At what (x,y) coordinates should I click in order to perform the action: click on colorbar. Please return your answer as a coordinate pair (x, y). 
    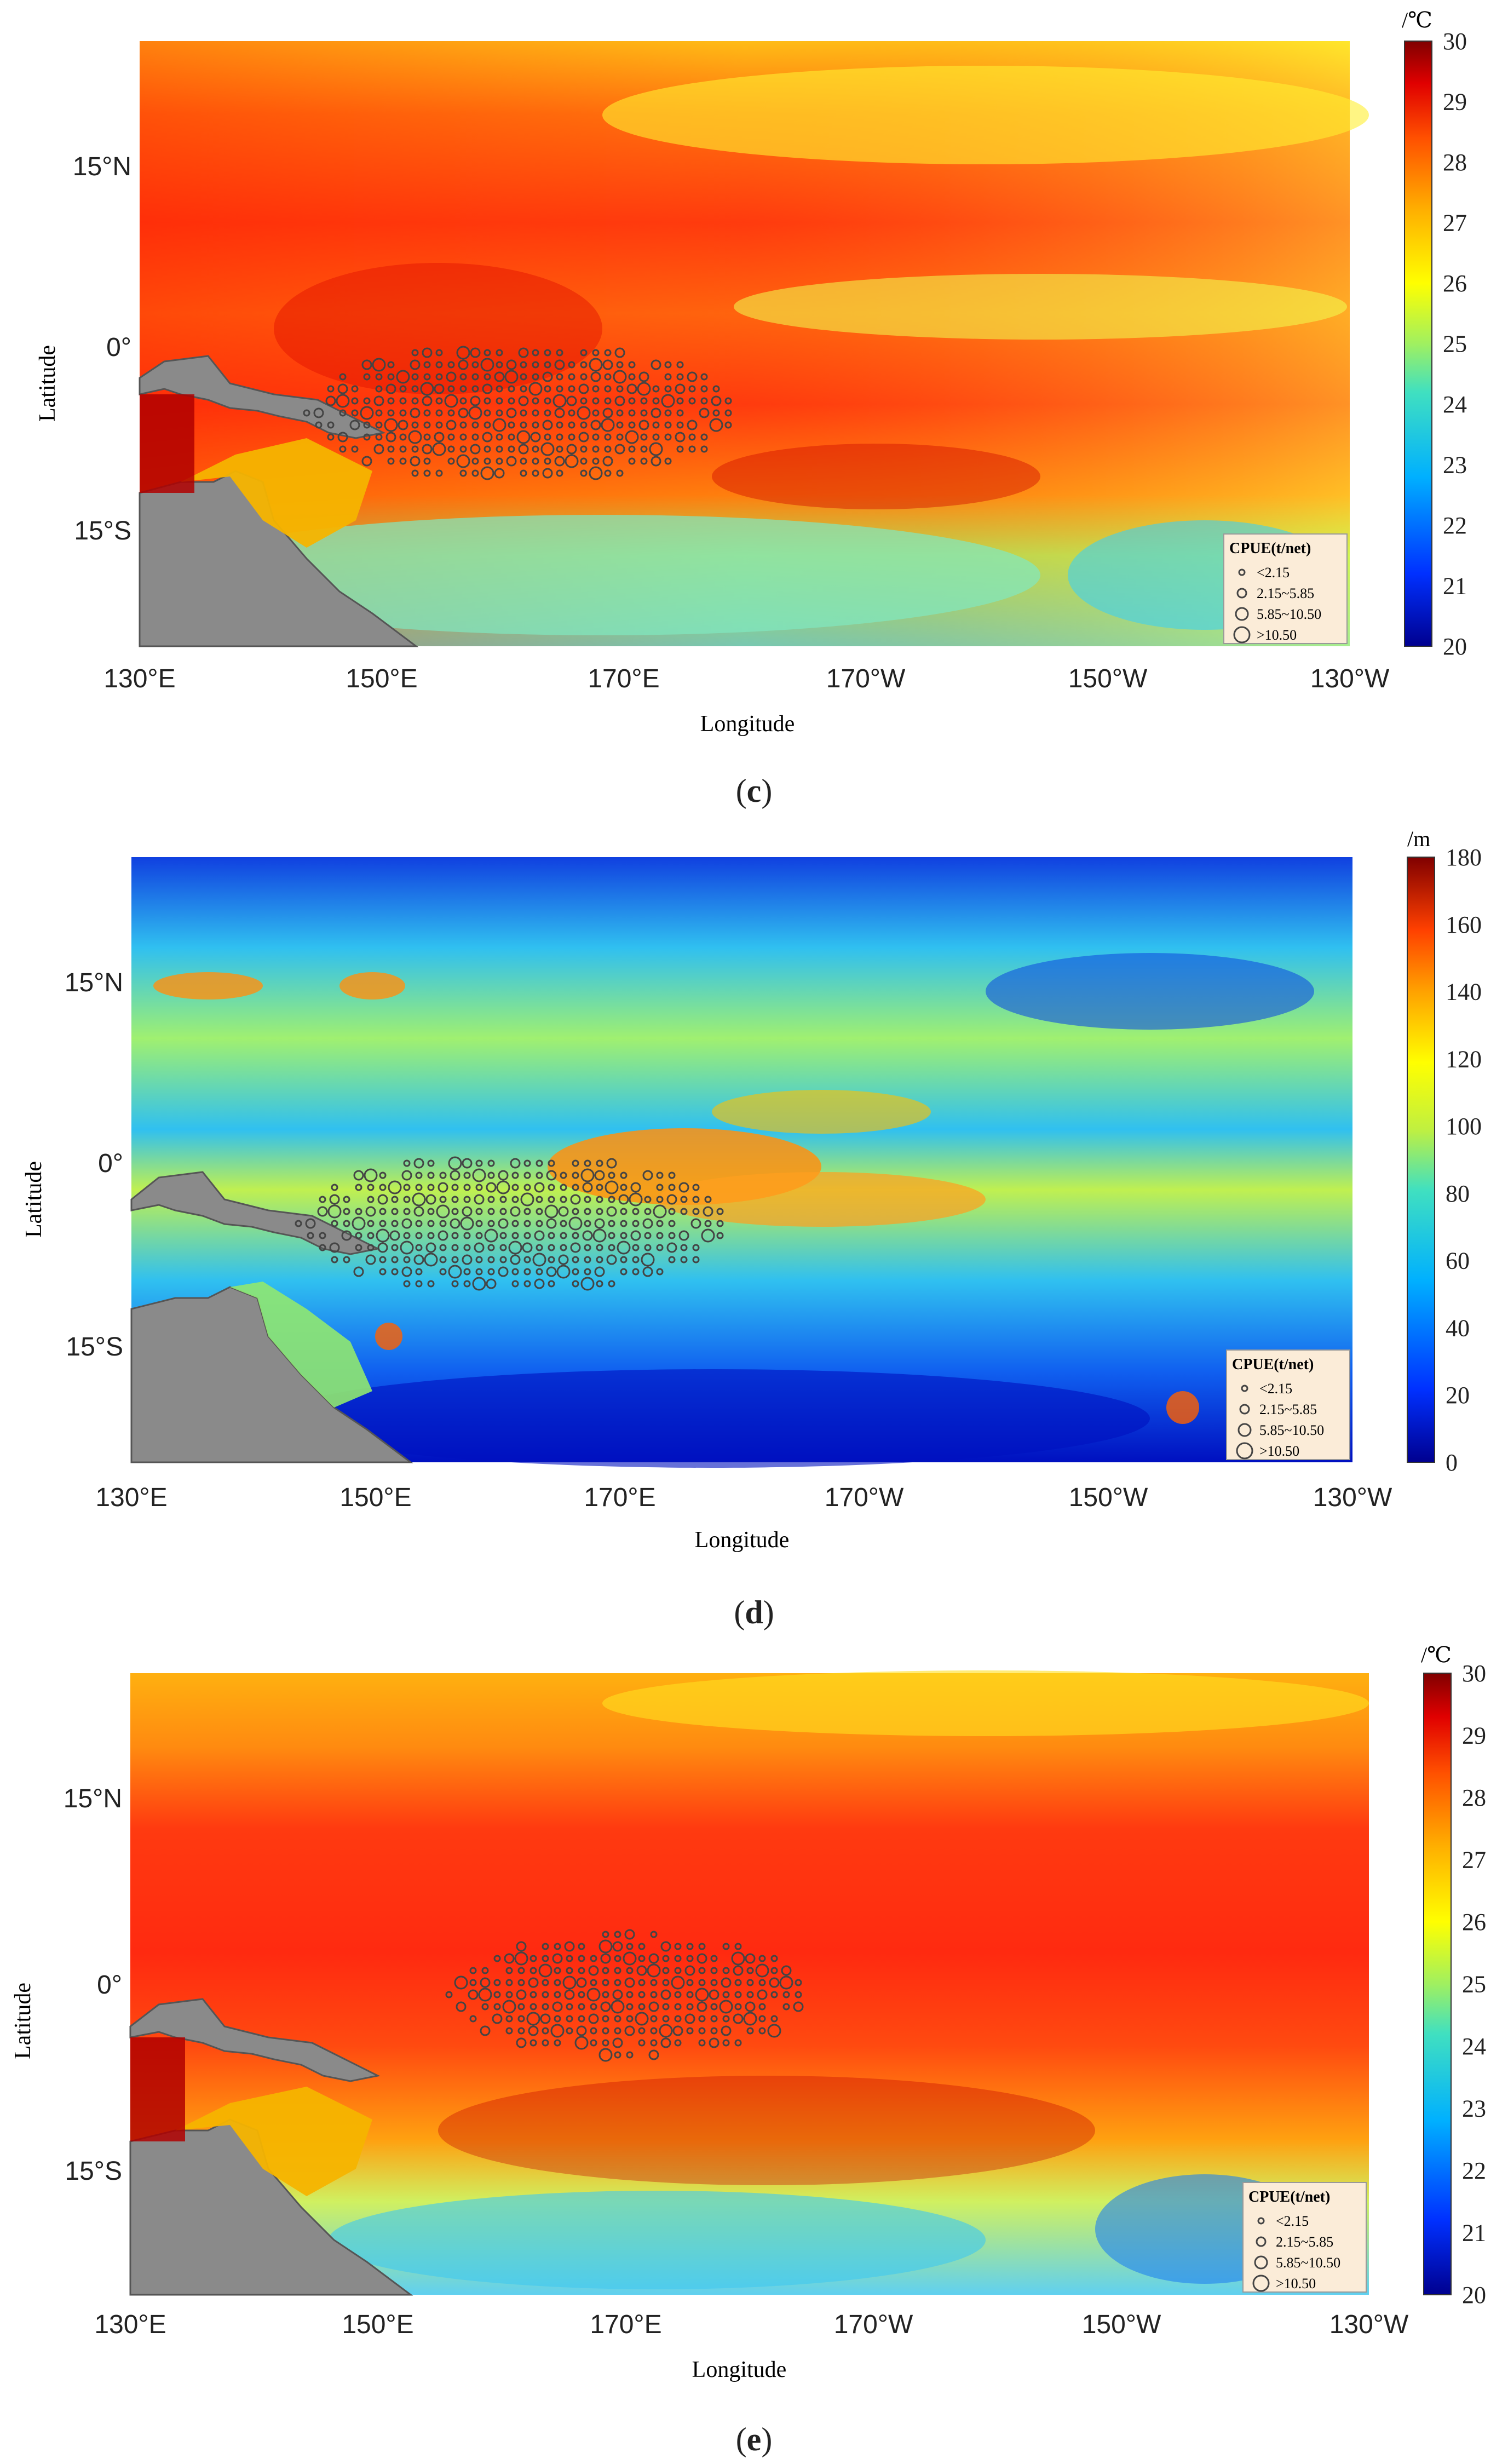
    Looking at the image, I should click on (1418, 344).